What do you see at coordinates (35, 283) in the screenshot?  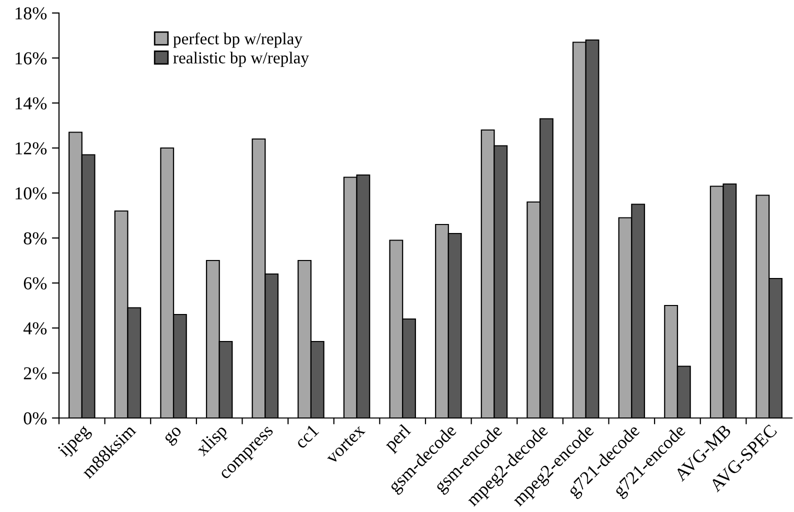 I see `y-tick-label: 6%` at bounding box center [35, 283].